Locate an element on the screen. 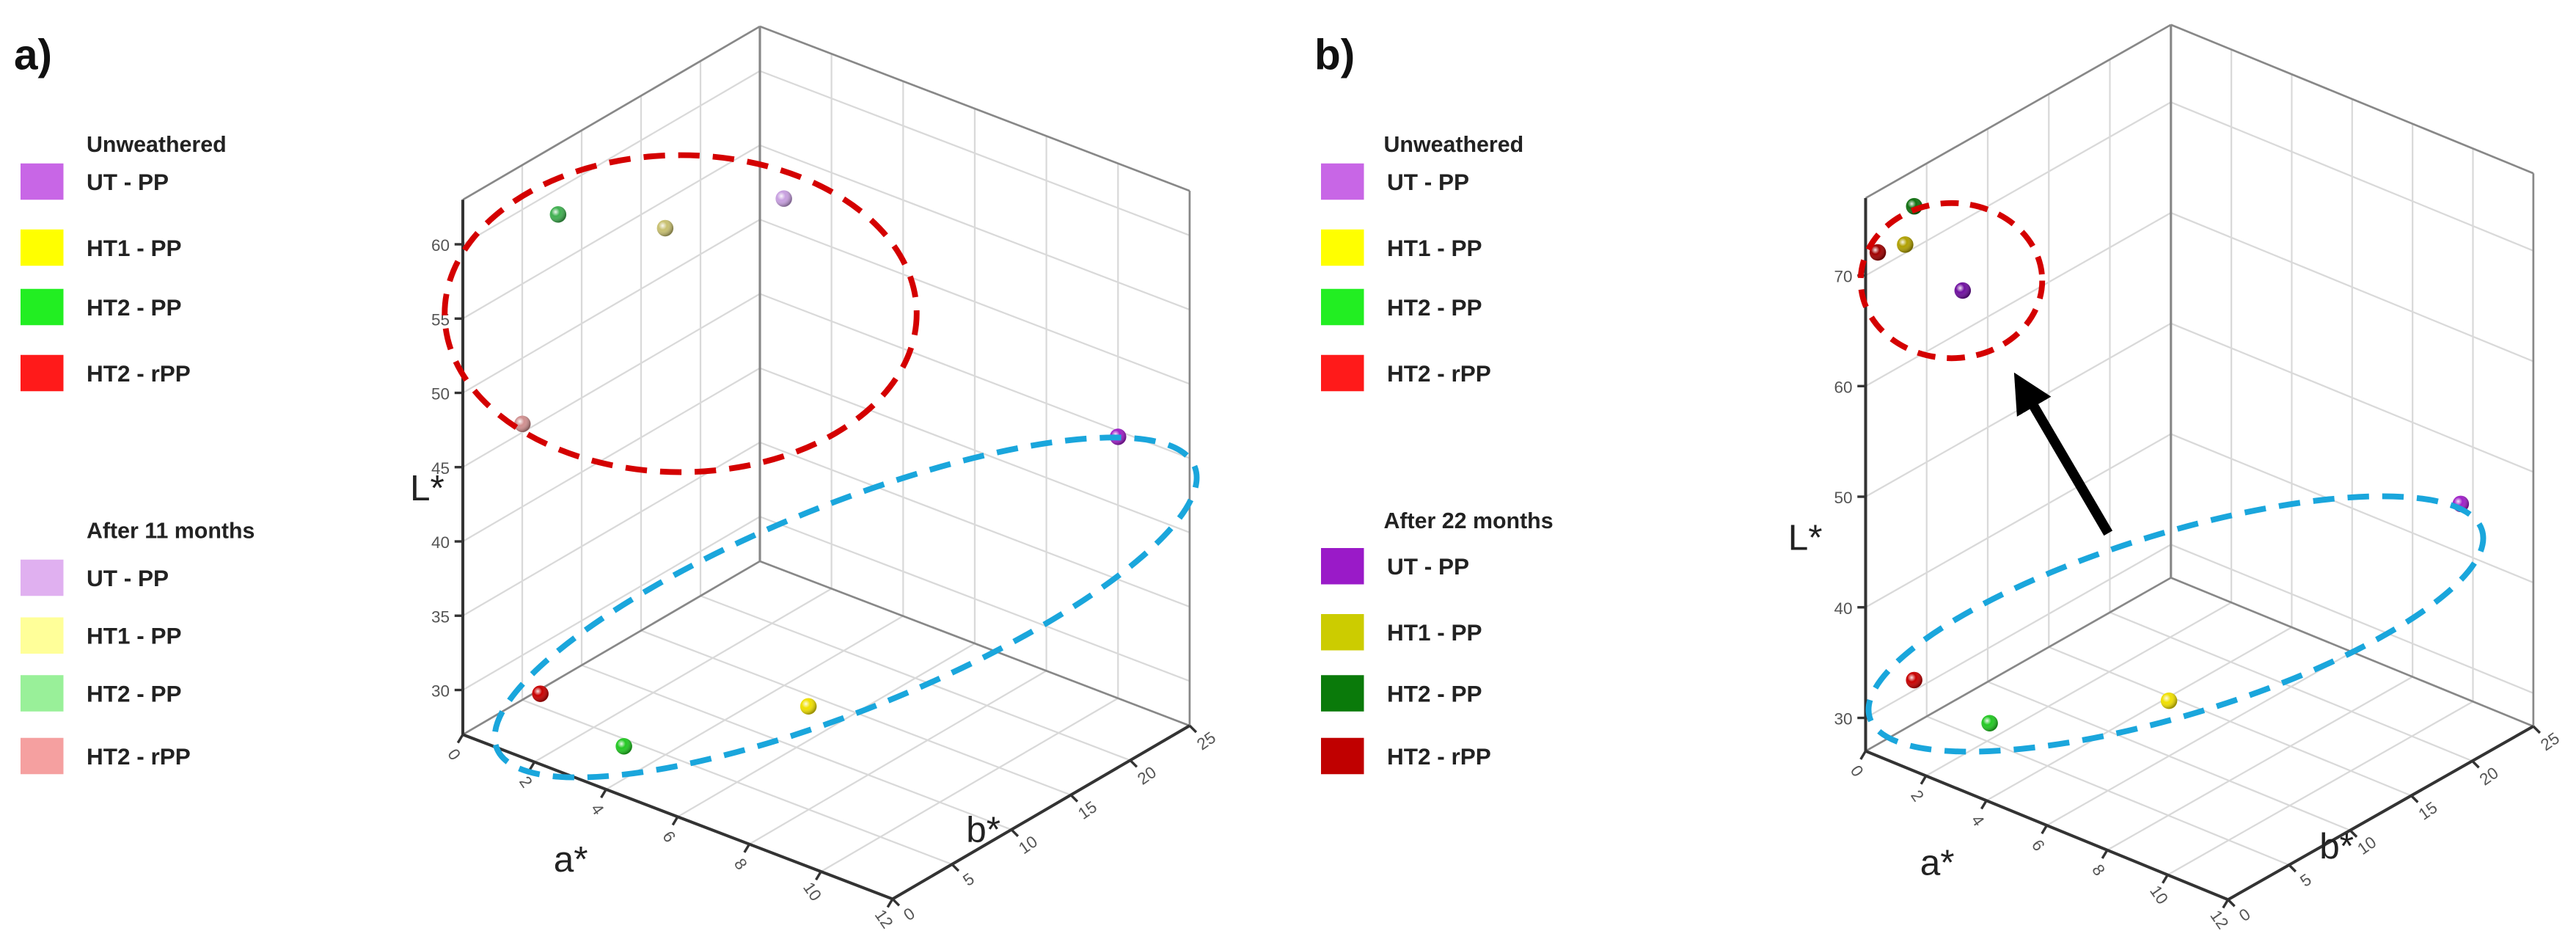 This screenshot has height=931, width=2576. y-tick-label: 0 is located at coordinates (909, 914).